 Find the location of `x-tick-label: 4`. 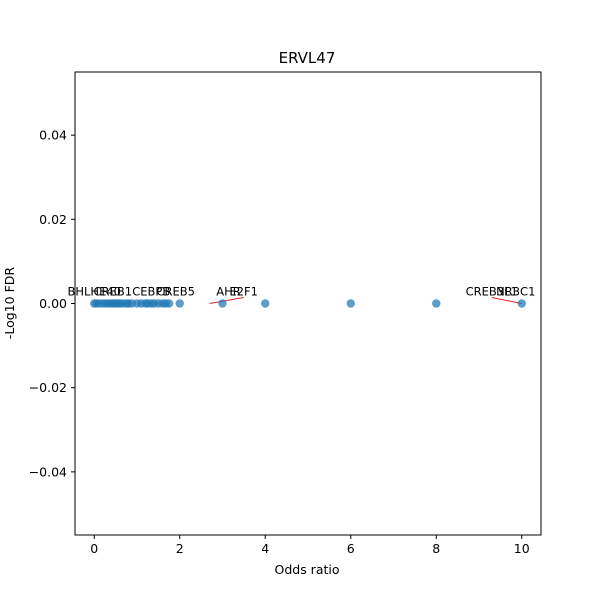

x-tick-label: 4 is located at coordinates (265, 548).